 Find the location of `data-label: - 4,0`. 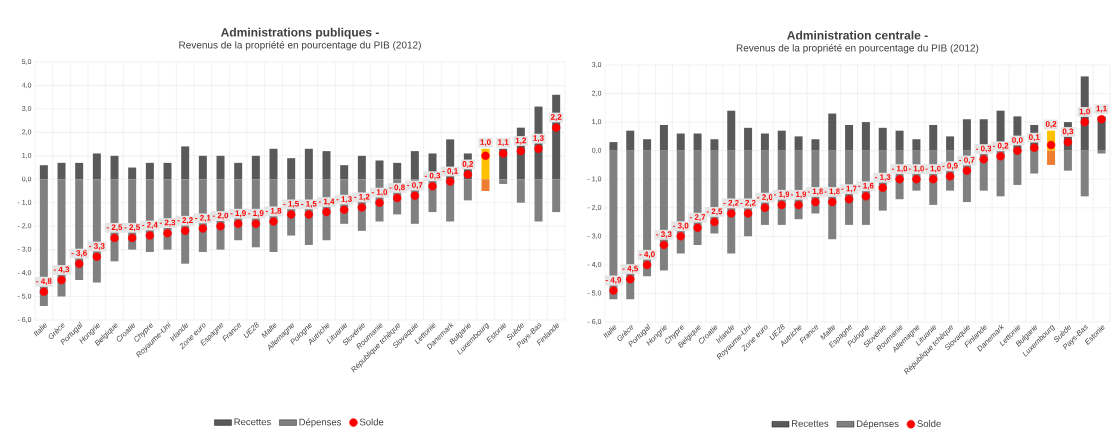

data-label: - 4,0 is located at coordinates (647, 255).